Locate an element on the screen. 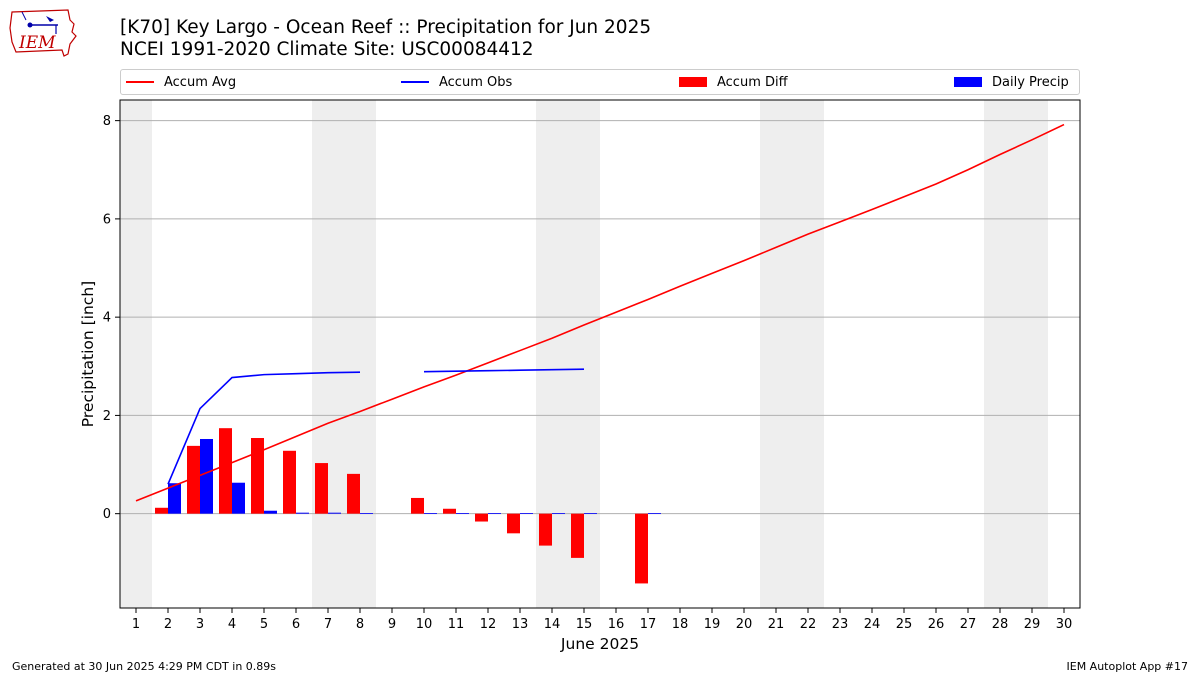  x-tick-label-23: 23 is located at coordinates (840, 624).